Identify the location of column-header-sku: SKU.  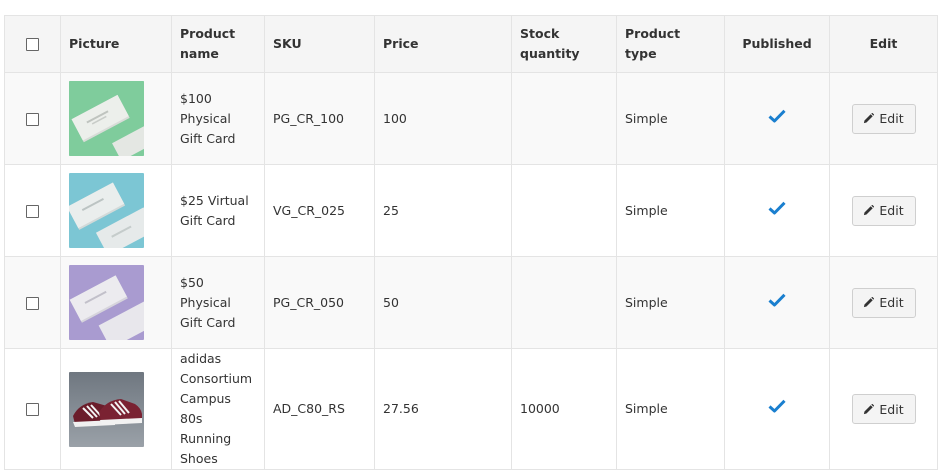
(319, 44).